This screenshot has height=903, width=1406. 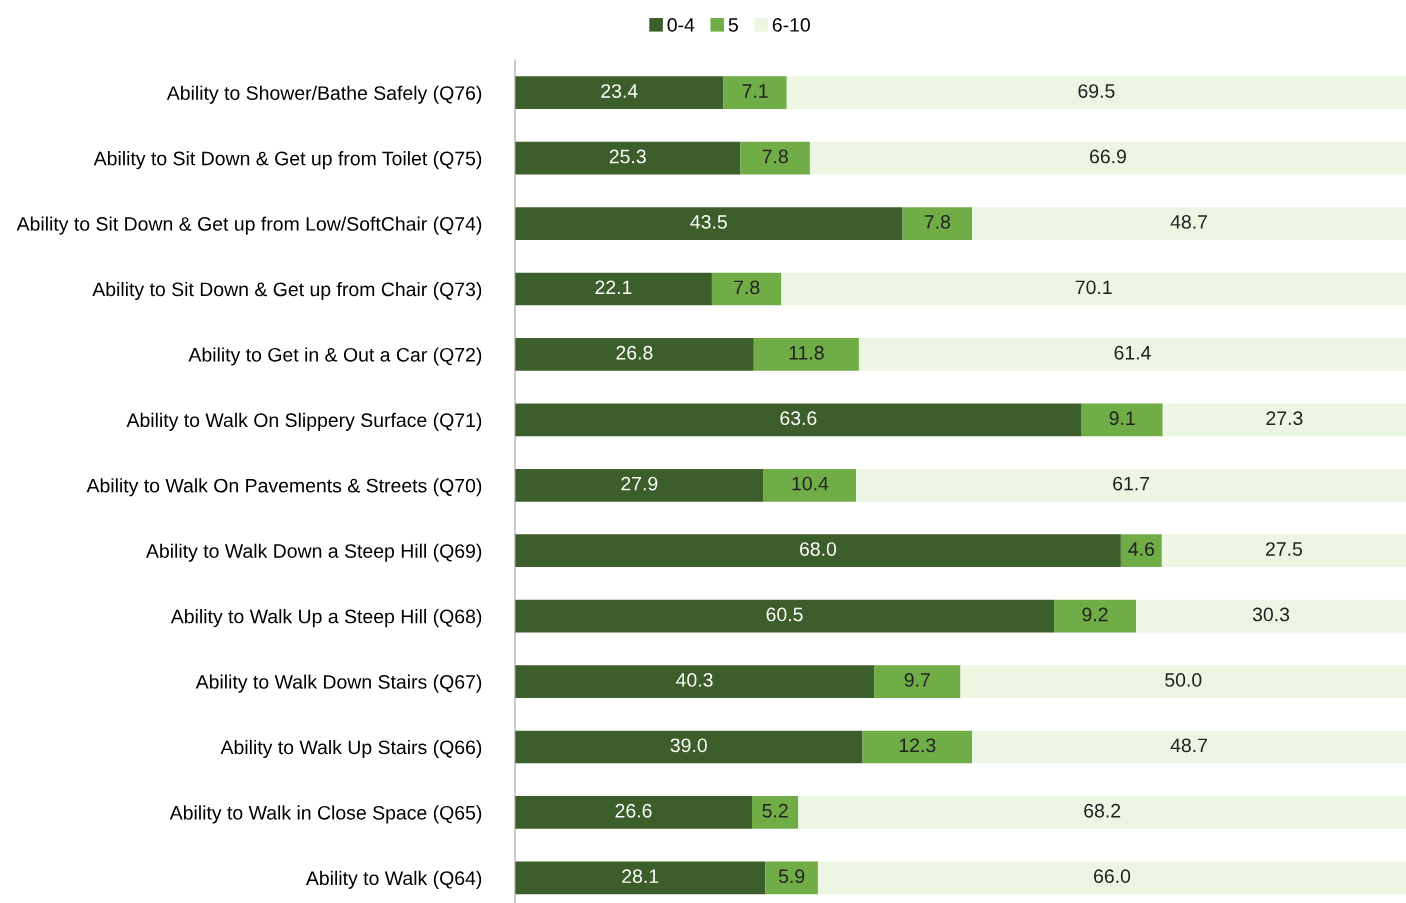 What do you see at coordinates (313, 552) in the screenshot?
I see `y-tick-label: Ability to Walk Down a Steep Hill (Q69)` at bounding box center [313, 552].